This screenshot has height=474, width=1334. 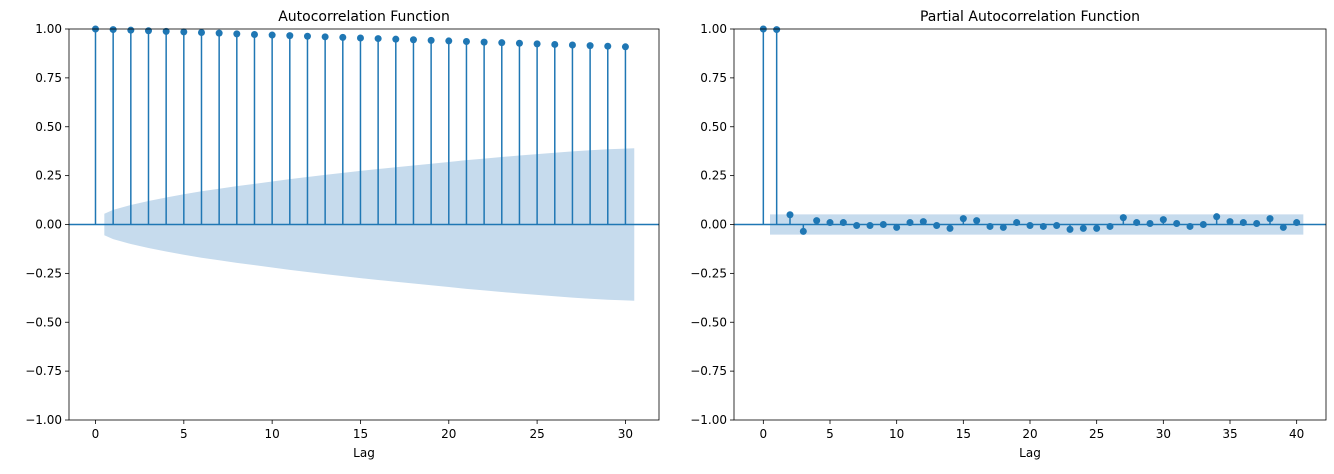 I want to click on pacf-xtick-label: 0, so click(x=764, y=434).